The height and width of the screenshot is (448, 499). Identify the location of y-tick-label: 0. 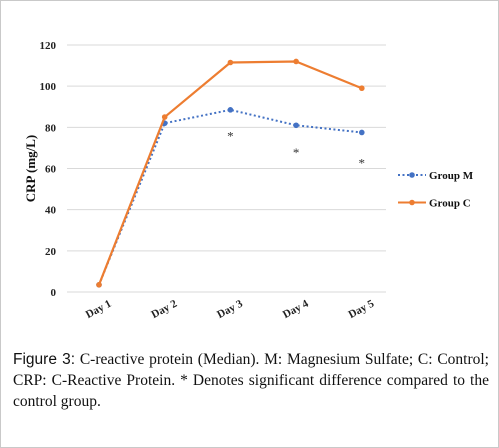
(54, 293).